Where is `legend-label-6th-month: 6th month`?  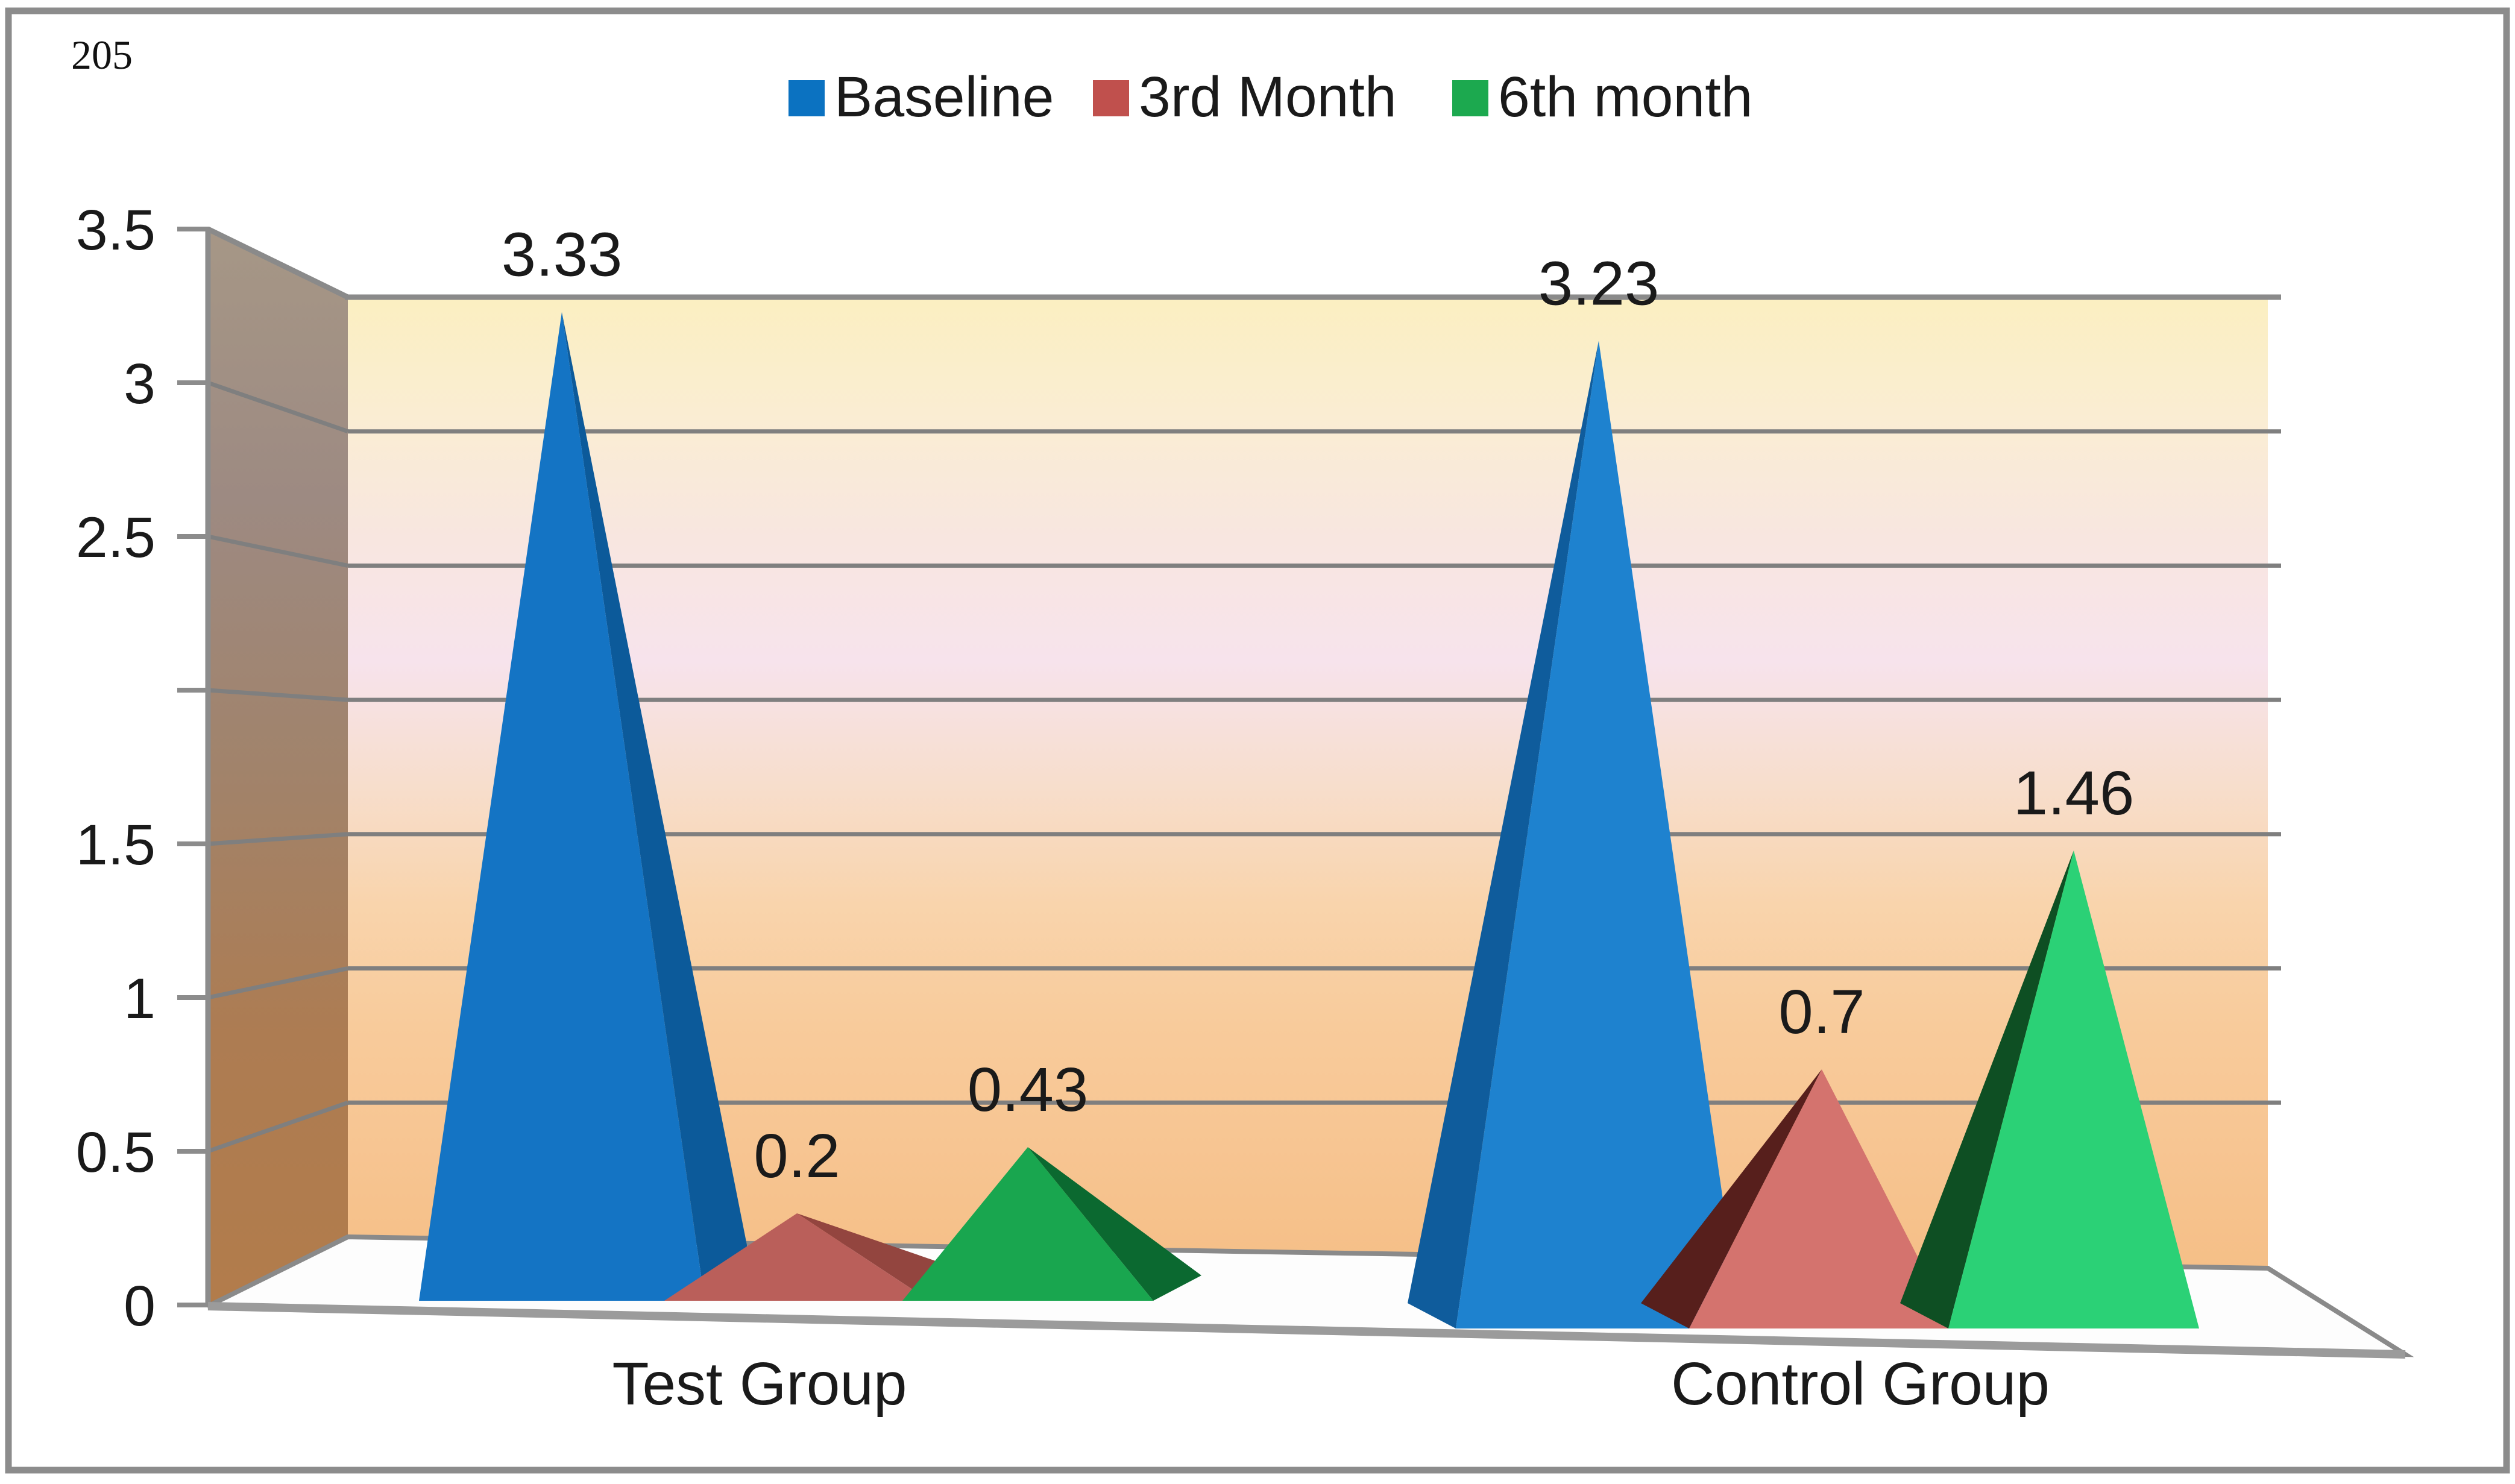
legend-label-6th-month: 6th month is located at coordinates (1625, 97).